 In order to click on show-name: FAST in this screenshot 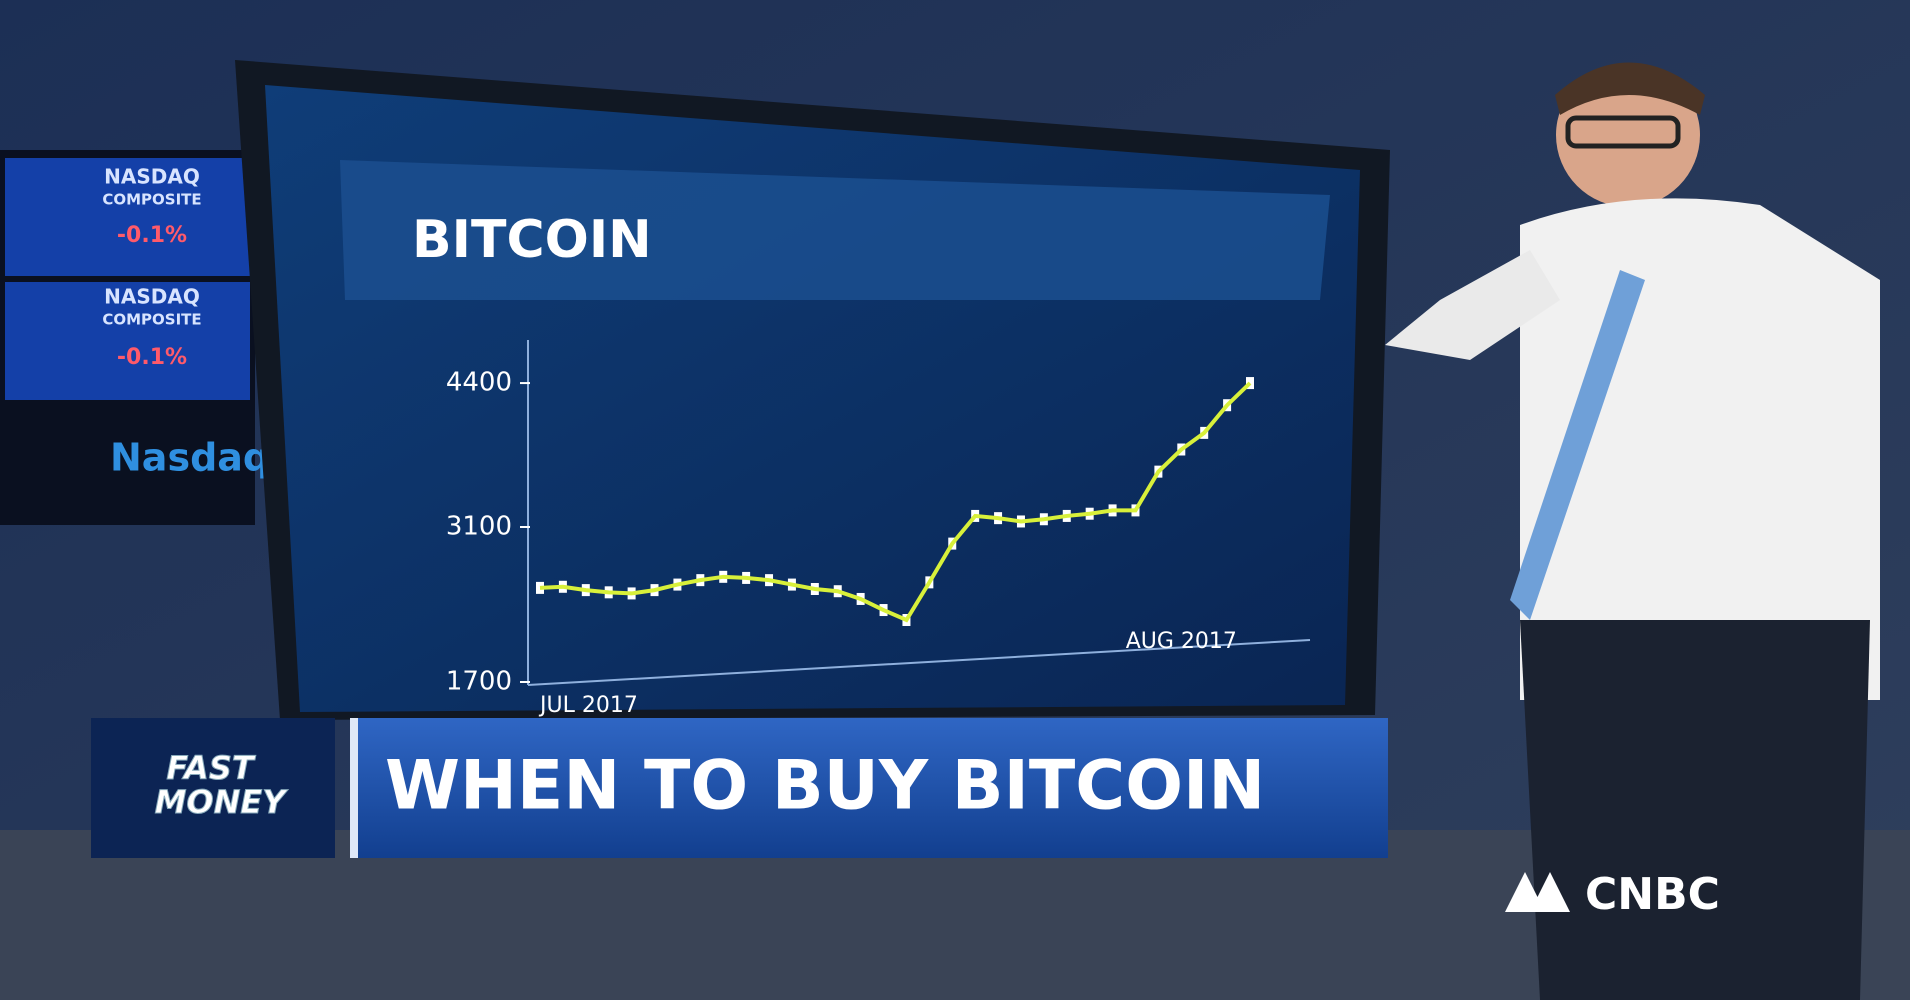, I will do `click(211, 768)`.